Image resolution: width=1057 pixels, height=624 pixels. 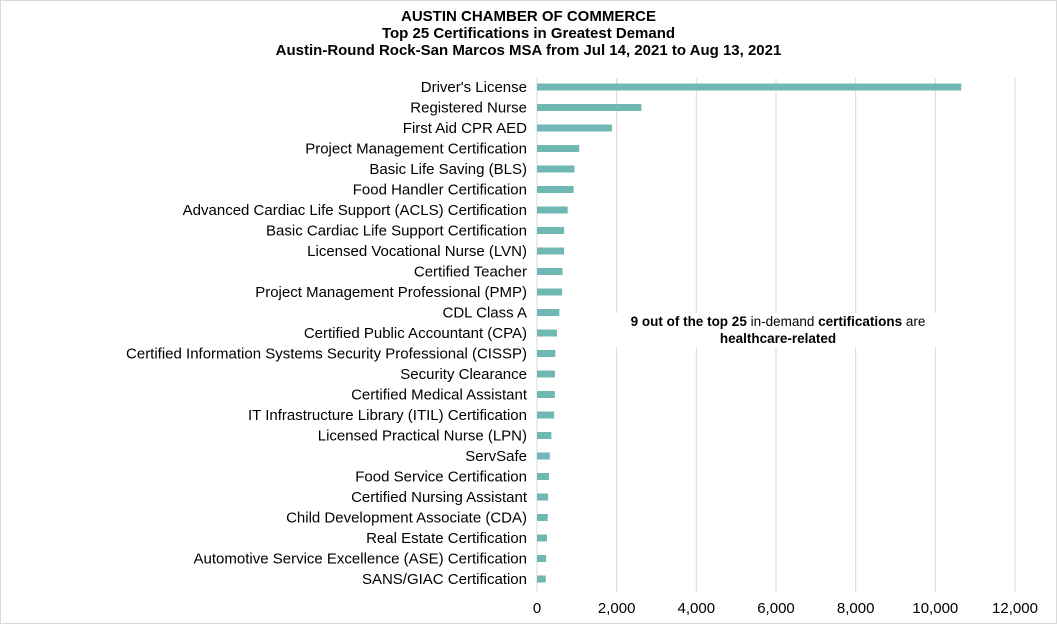 I want to click on category-label: Licensed Vocational Nurse (LVN), so click(x=417, y=251).